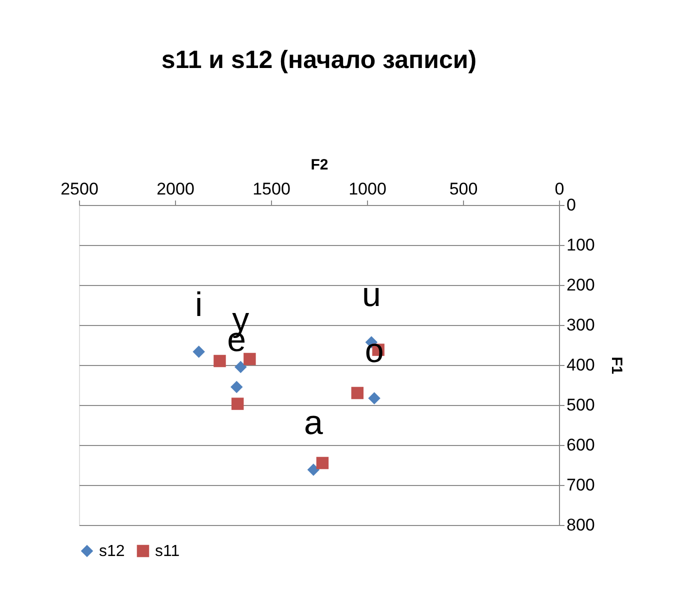 The image size is (683, 614). Describe the element at coordinates (319, 165) in the screenshot. I see `x-axis-title: F2` at that location.